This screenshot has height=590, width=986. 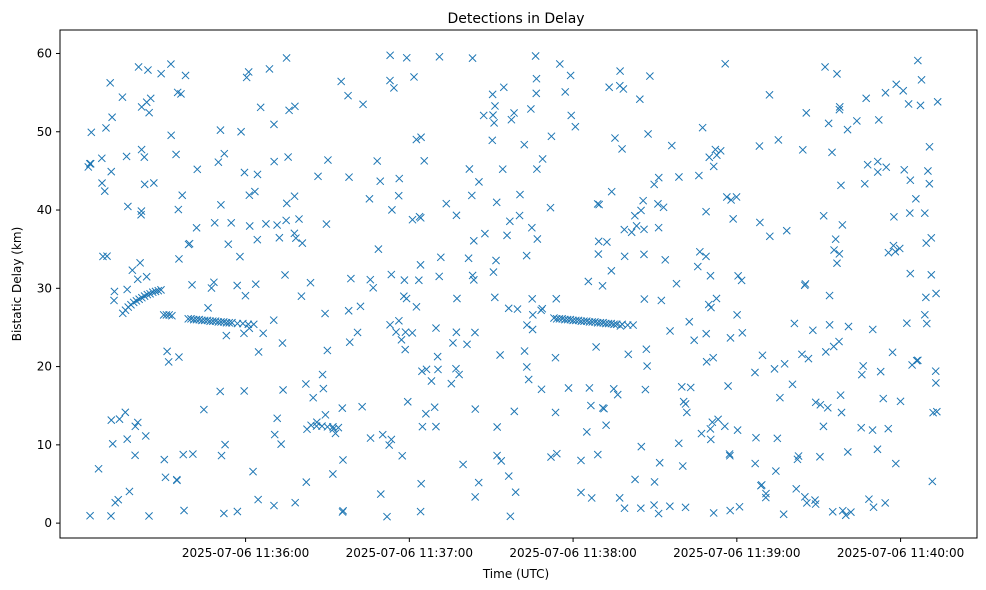 What do you see at coordinates (44, 210) in the screenshot?
I see `y-tick-label: 40` at bounding box center [44, 210].